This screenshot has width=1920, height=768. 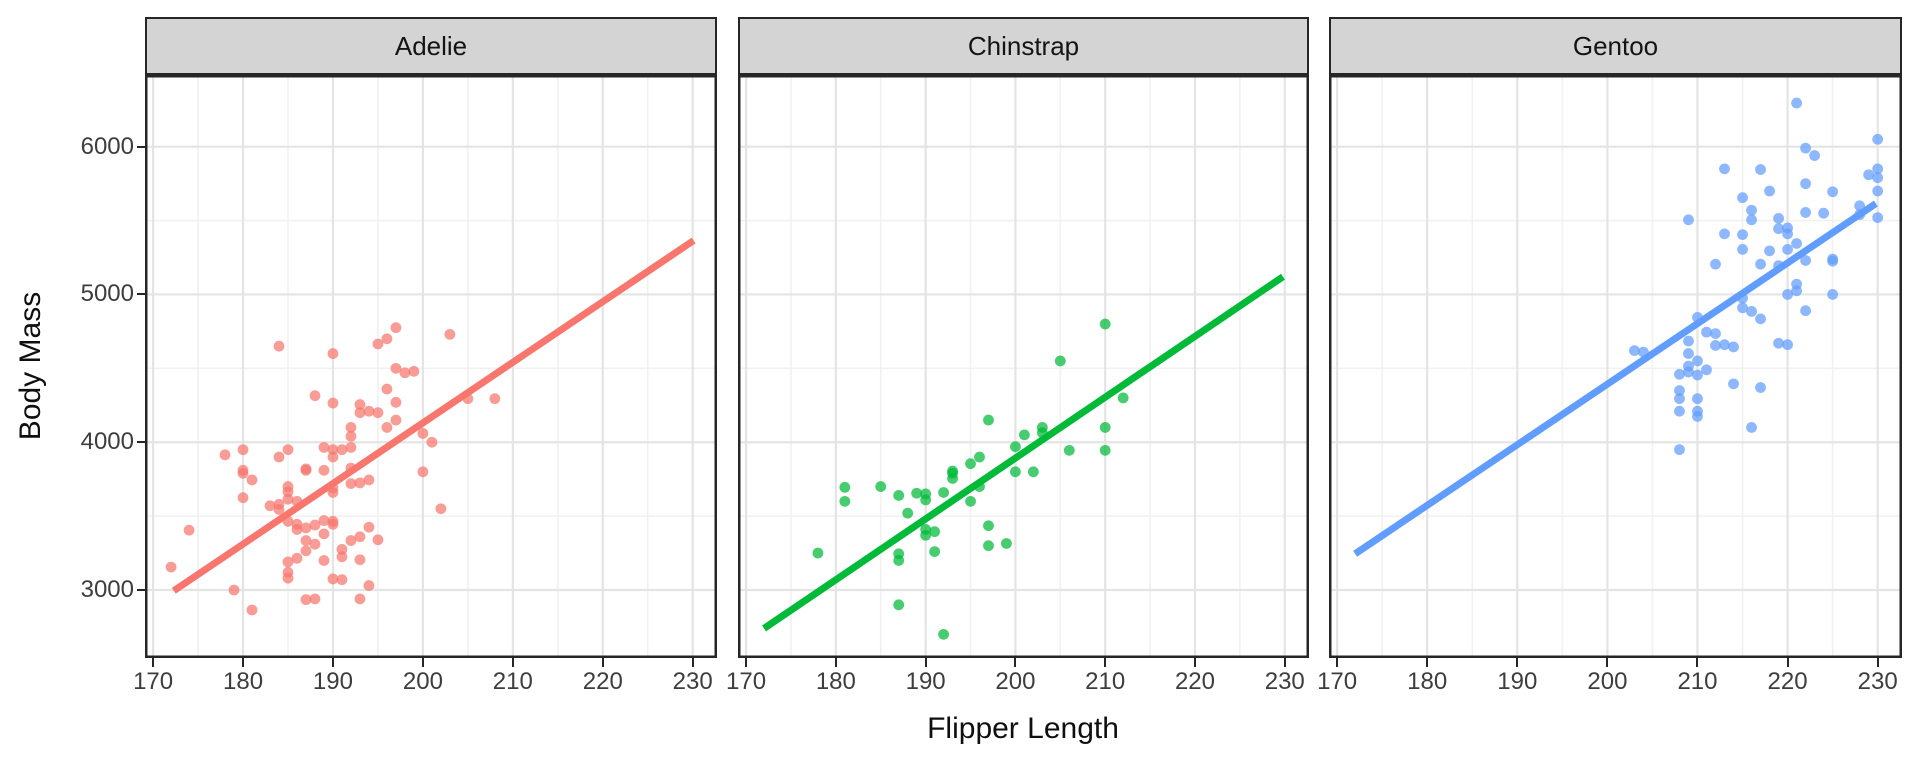 I want to click on x-tick-label: 170, so click(x=1337, y=681).